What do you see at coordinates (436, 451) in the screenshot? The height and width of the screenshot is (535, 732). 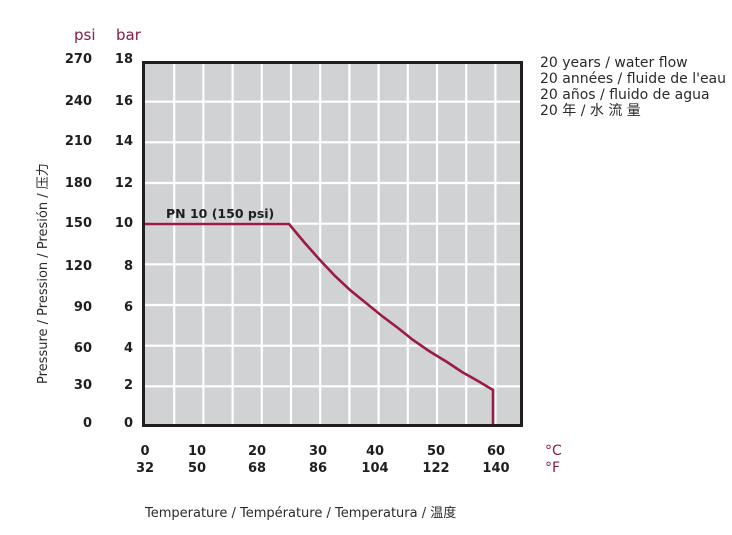 I see `x-tick-celsius: 50` at bounding box center [436, 451].